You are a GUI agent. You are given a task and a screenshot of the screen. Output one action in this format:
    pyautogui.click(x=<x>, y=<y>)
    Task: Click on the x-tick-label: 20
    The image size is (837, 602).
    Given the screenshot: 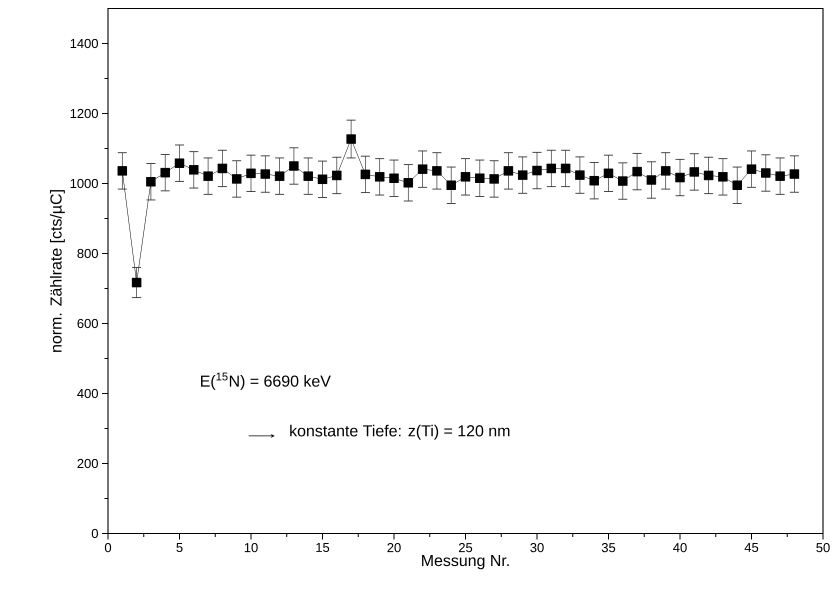 What is the action you would take?
    pyautogui.click(x=394, y=547)
    